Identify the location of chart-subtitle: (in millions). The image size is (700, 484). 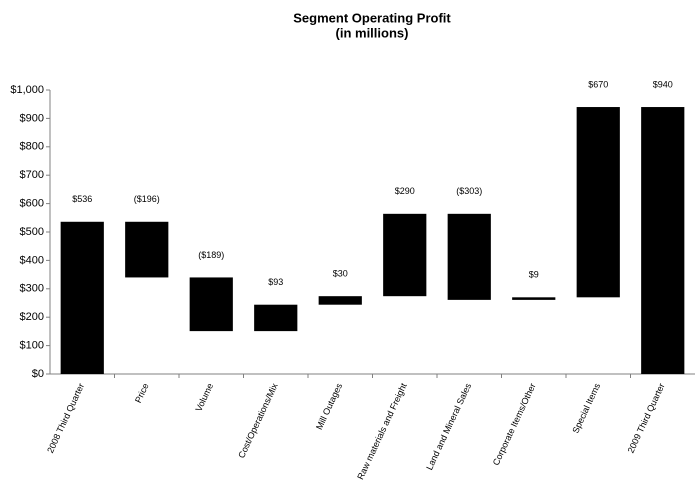
(372, 32).